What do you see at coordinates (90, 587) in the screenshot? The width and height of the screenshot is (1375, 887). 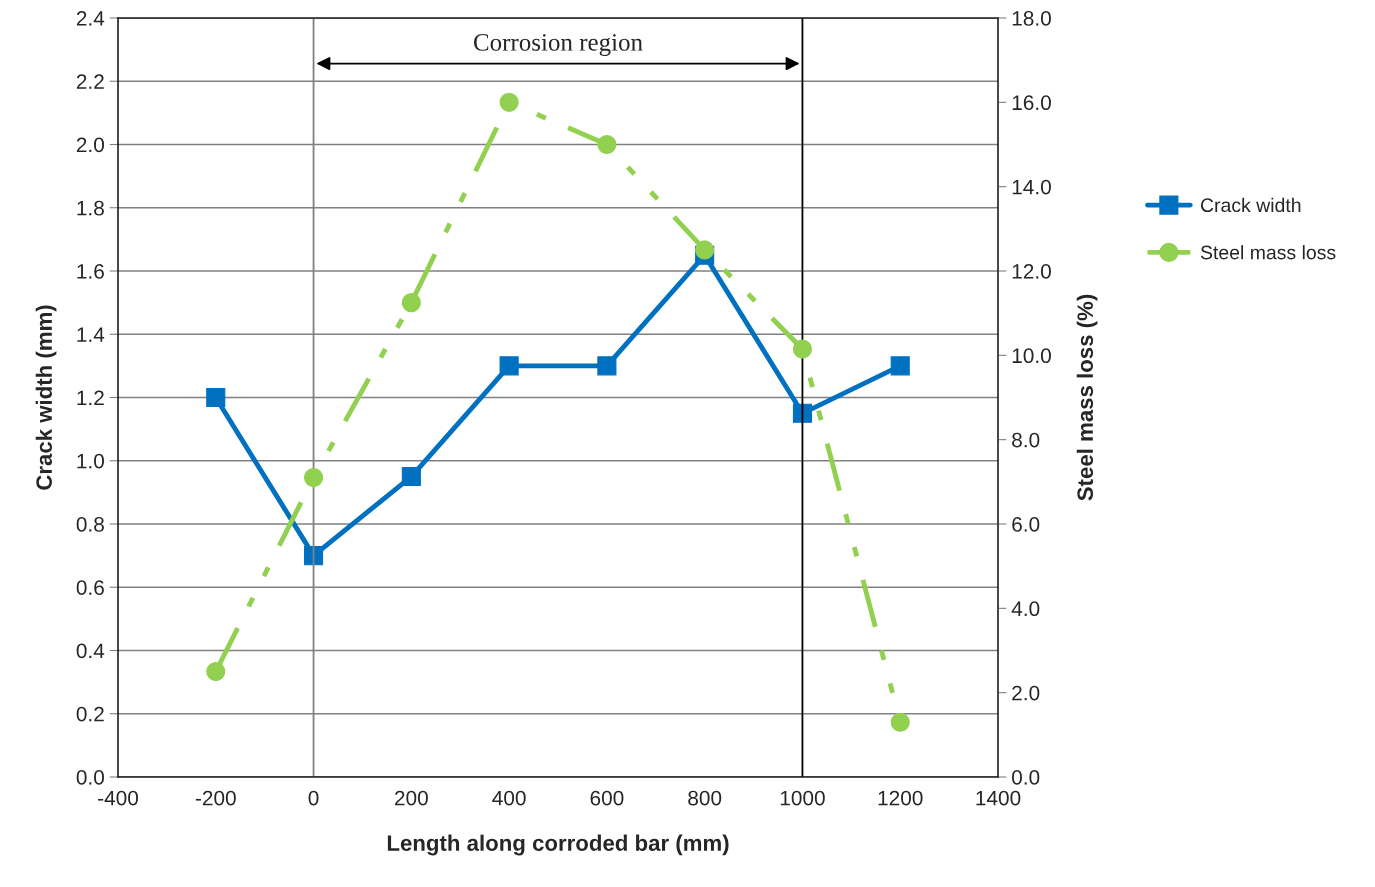 I see `y-tick-label: 0.6` at bounding box center [90, 587].